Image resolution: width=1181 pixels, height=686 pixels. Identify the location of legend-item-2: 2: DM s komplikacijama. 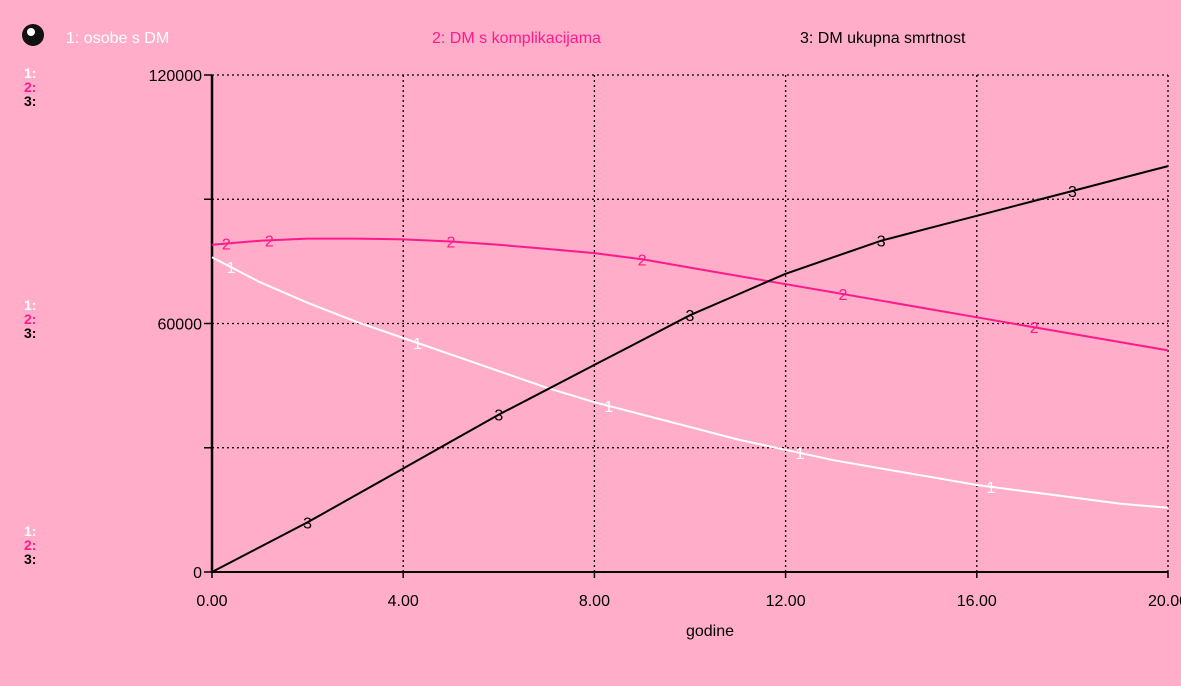
(516, 38).